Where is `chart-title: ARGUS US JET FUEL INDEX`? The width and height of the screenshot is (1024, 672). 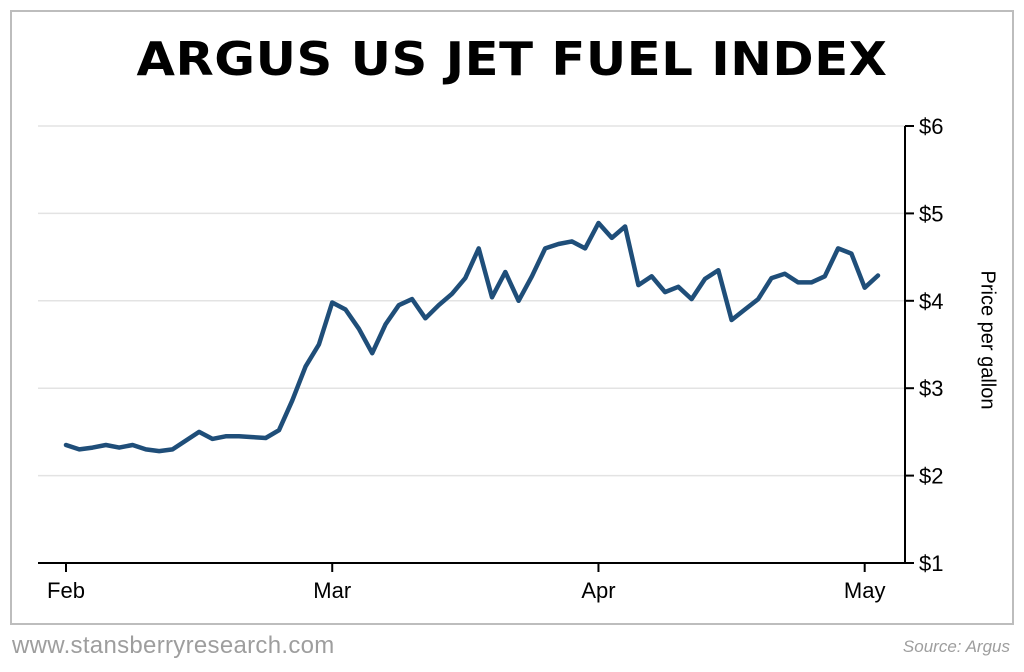
chart-title: ARGUS US JET FUEL INDEX is located at coordinates (512, 59).